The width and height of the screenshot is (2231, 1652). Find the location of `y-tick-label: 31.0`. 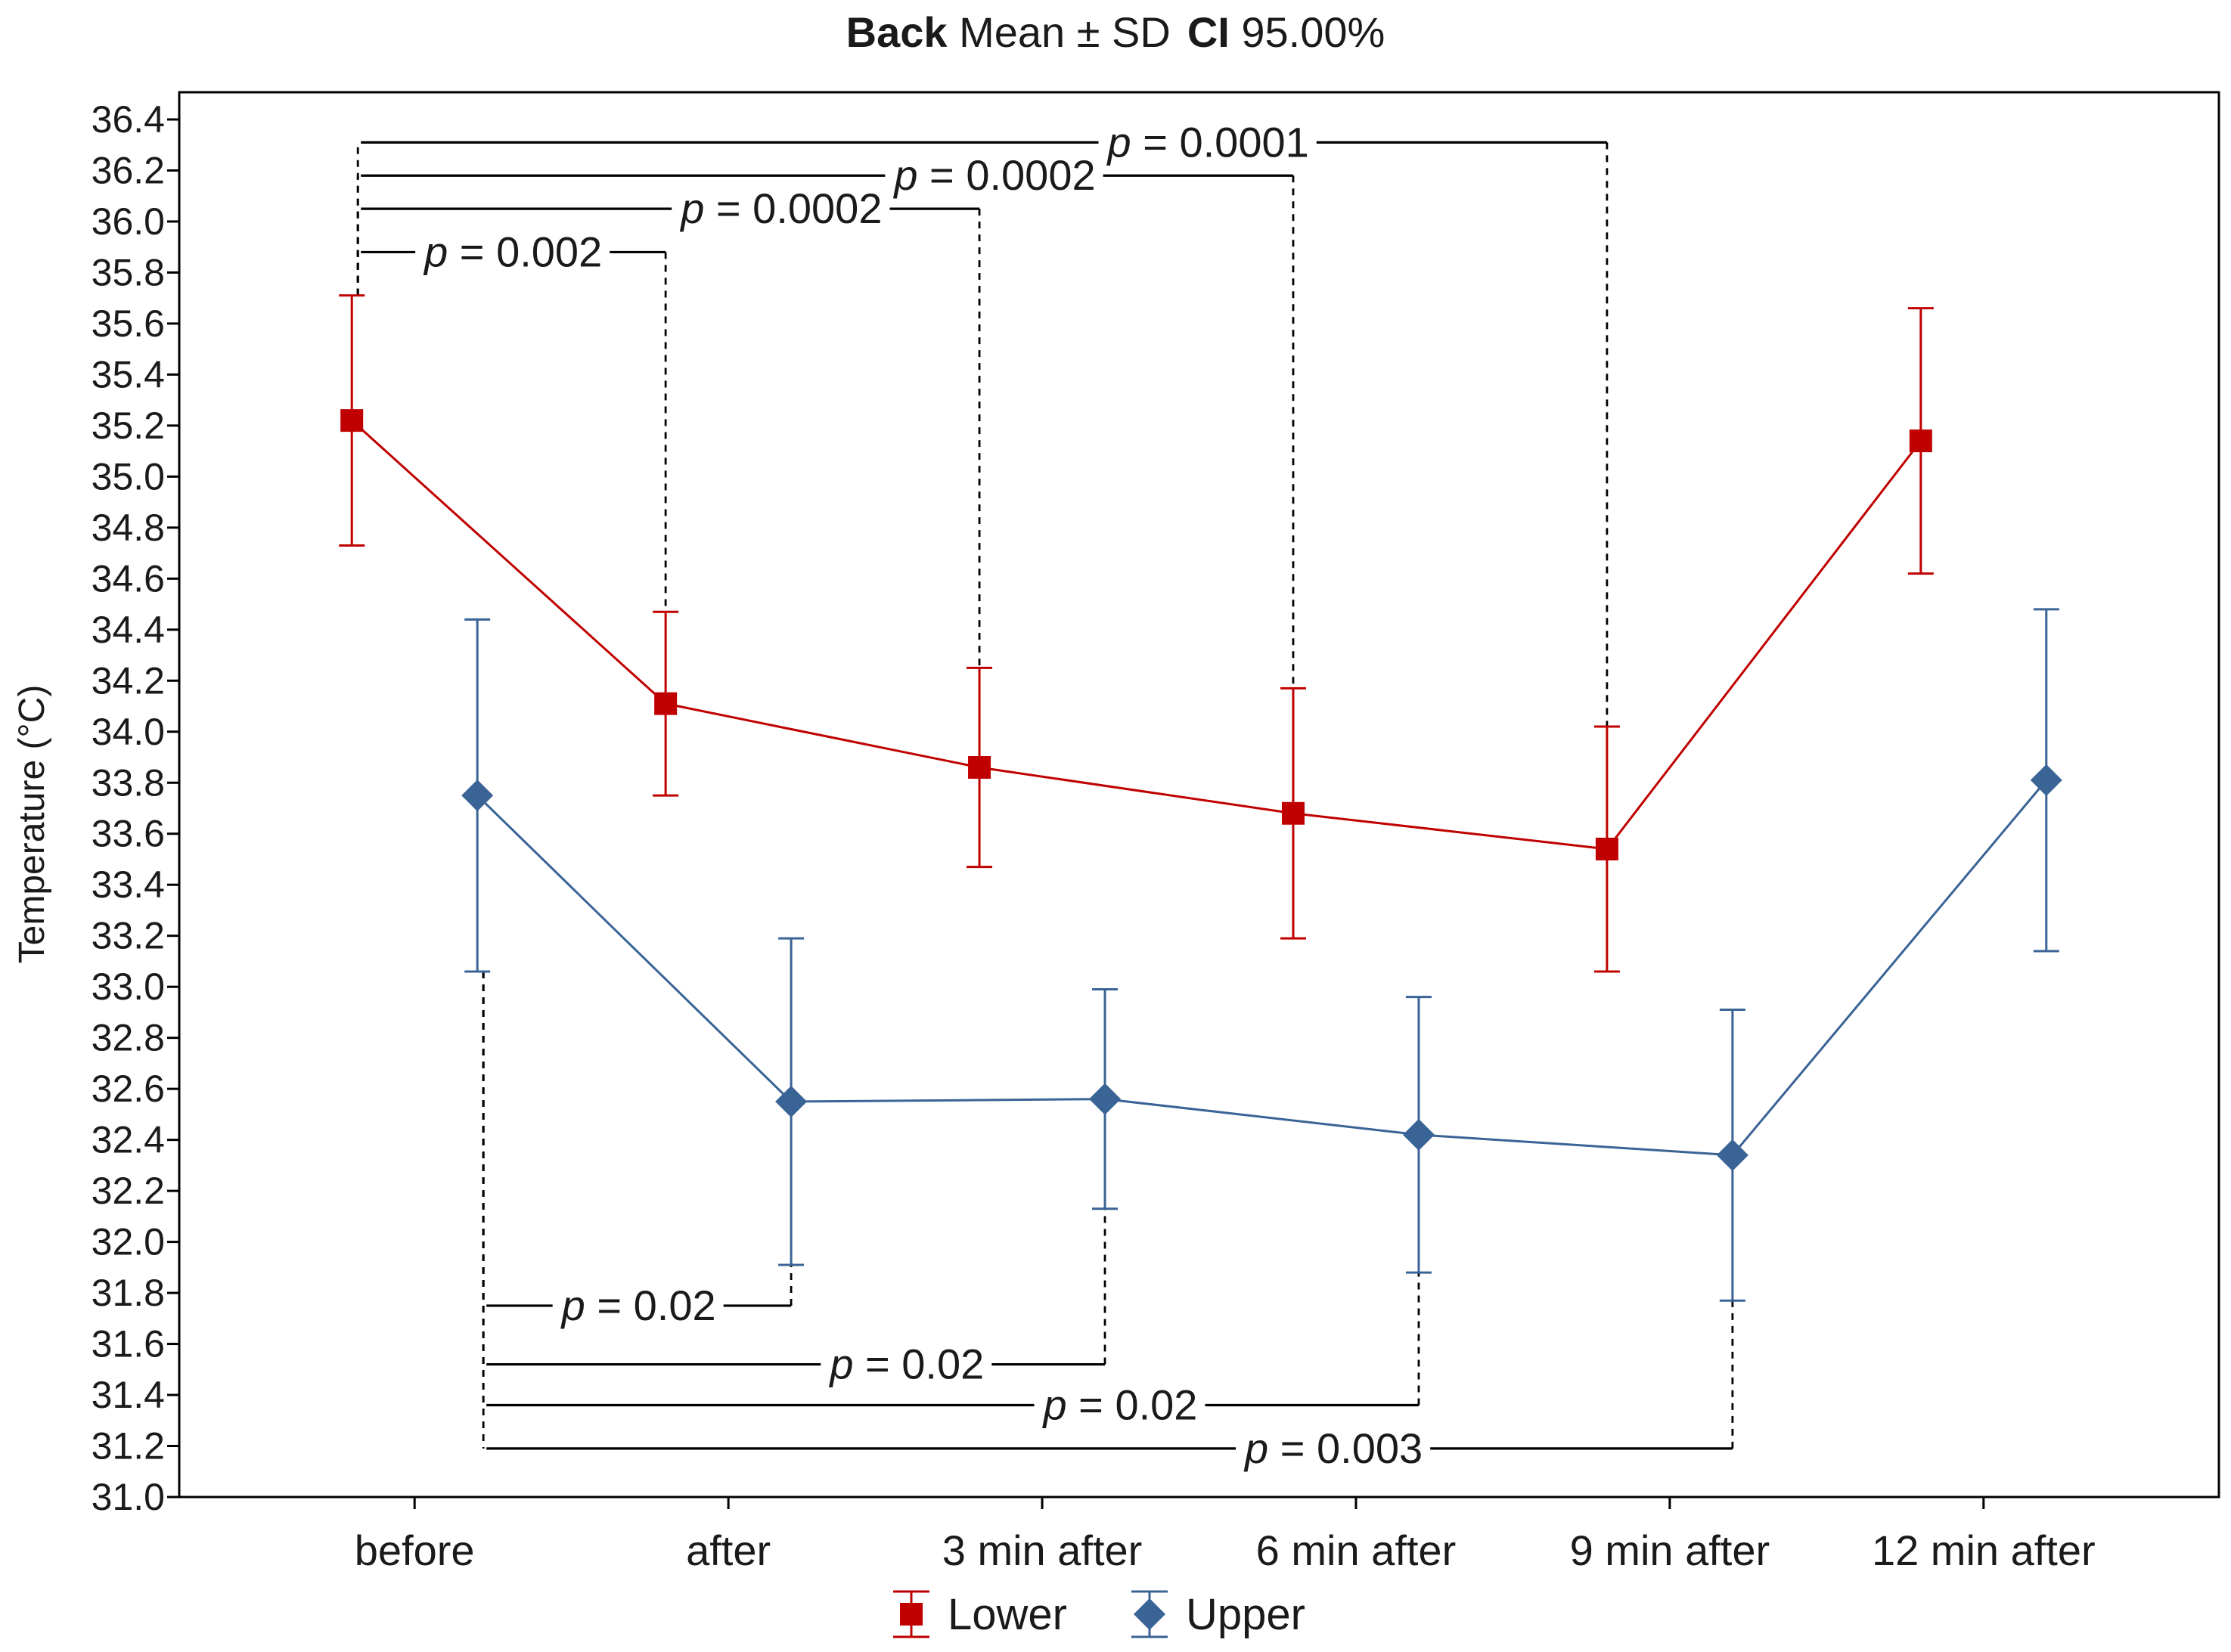

y-tick-label: 31.0 is located at coordinates (128, 1497).